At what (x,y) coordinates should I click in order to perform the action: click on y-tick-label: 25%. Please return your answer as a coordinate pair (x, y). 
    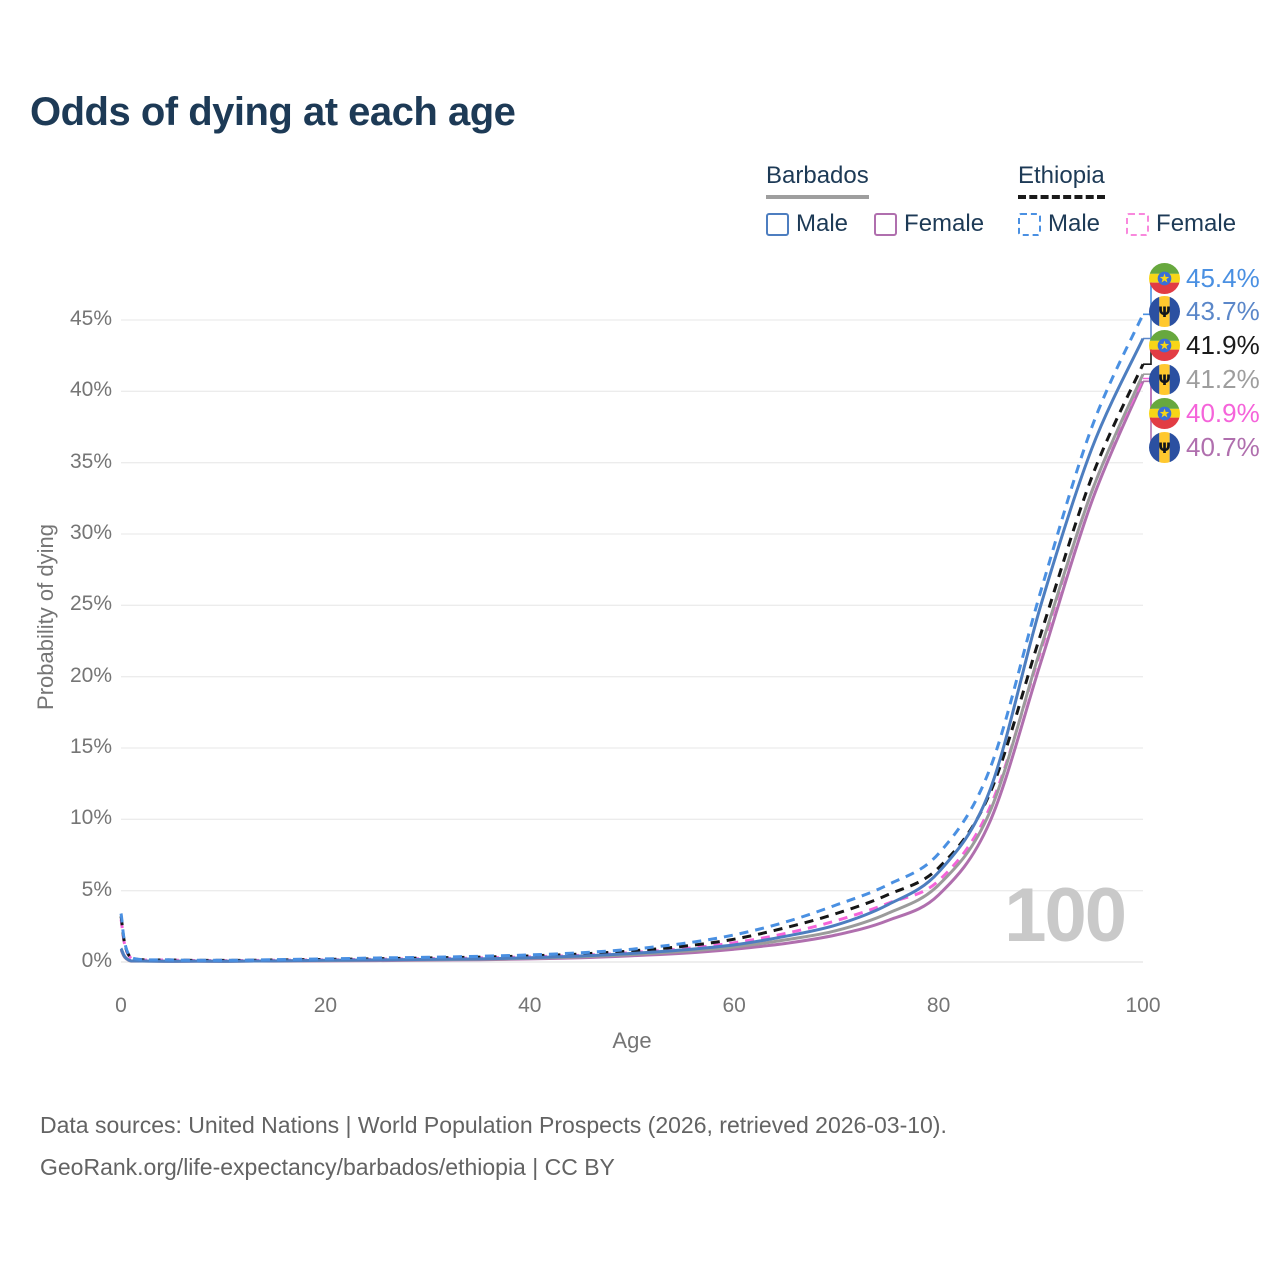
    Looking at the image, I should click on (90, 604).